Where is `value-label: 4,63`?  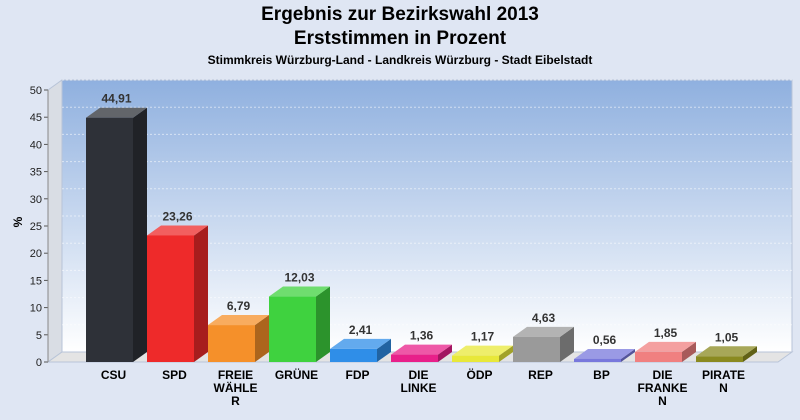
value-label: 4,63 is located at coordinates (544, 318).